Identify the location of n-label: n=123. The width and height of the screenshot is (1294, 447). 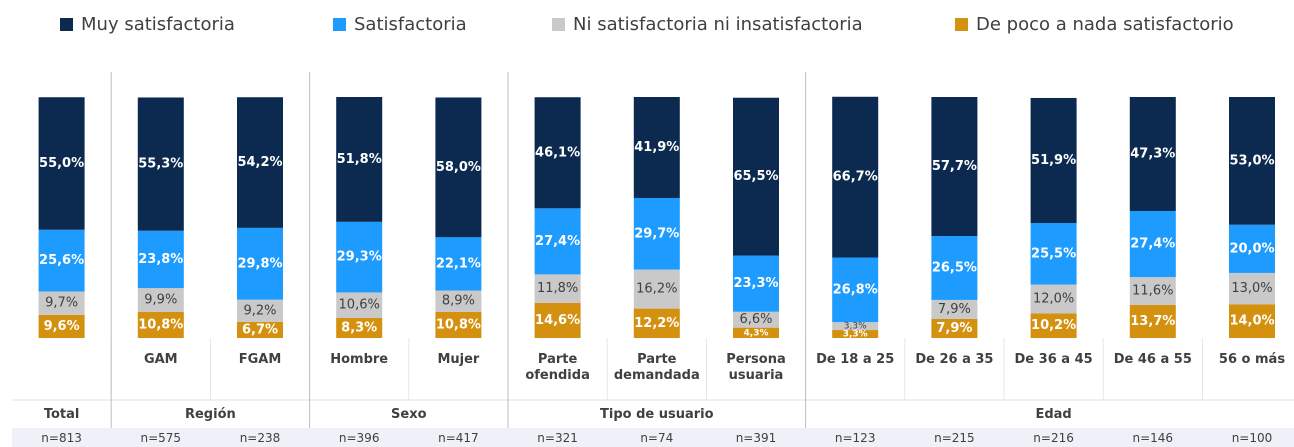
(855, 438).